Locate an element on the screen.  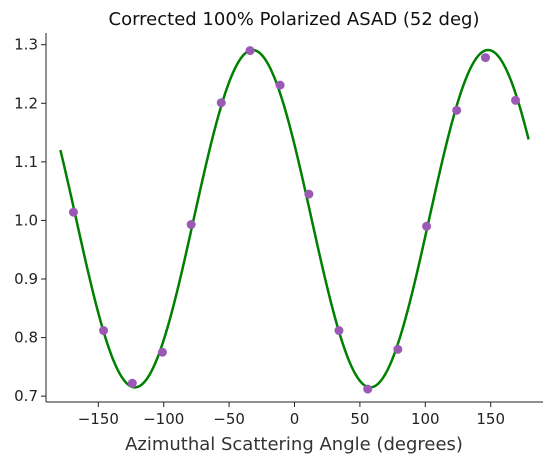
x-tick-label: −50 is located at coordinates (229, 419).